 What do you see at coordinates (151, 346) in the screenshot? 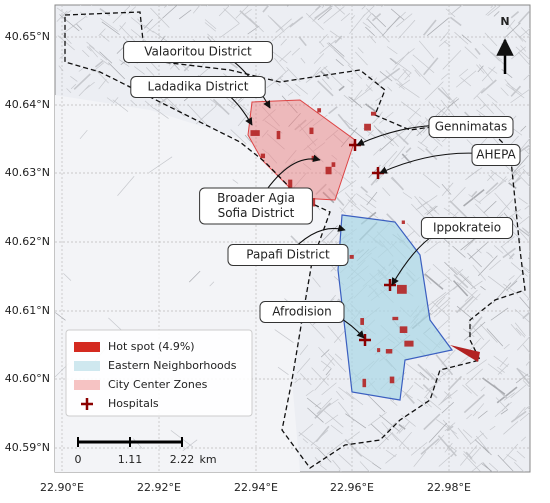
I see `legend-label: Hot spot (4.9%)` at bounding box center [151, 346].